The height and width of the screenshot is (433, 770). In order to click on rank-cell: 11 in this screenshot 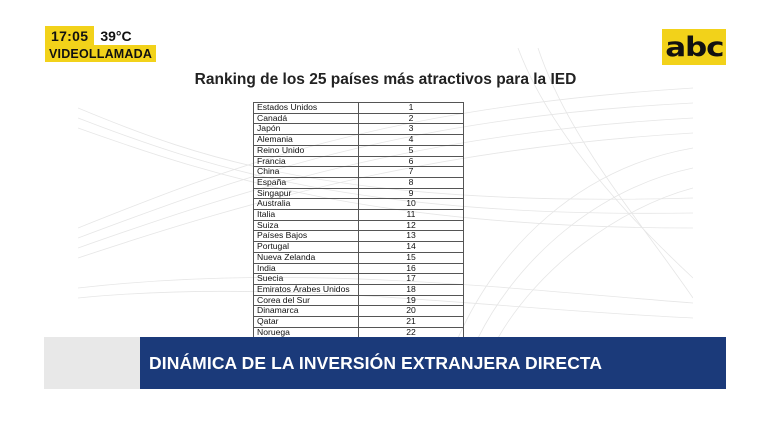, I will do `click(411, 215)`.